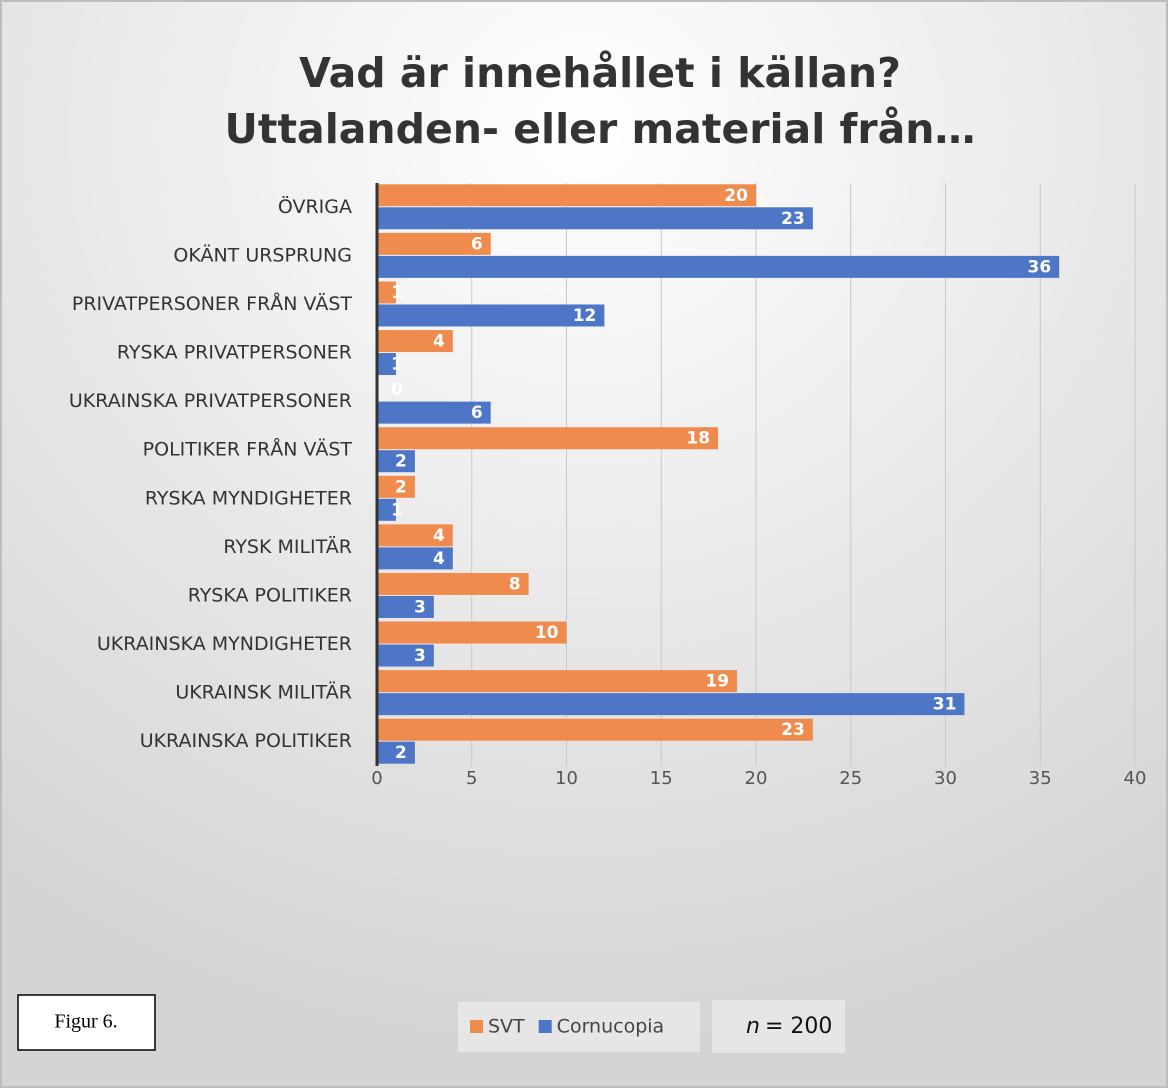 This screenshot has width=1168, height=1088. I want to click on x-tick-label: 10, so click(566, 778).